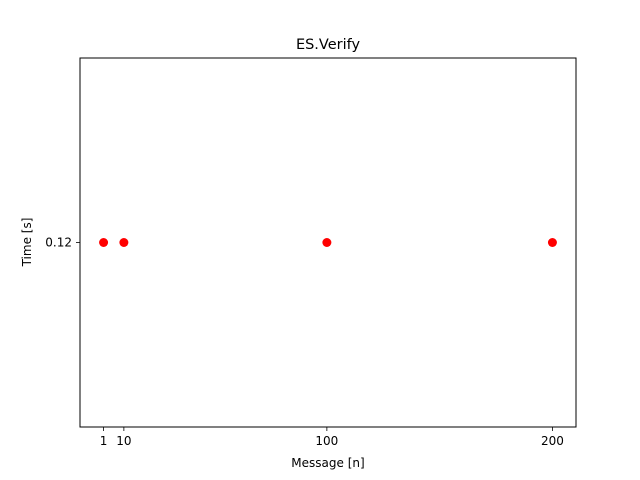  I want to click on y-axis-label: Time [s], so click(27, 243).